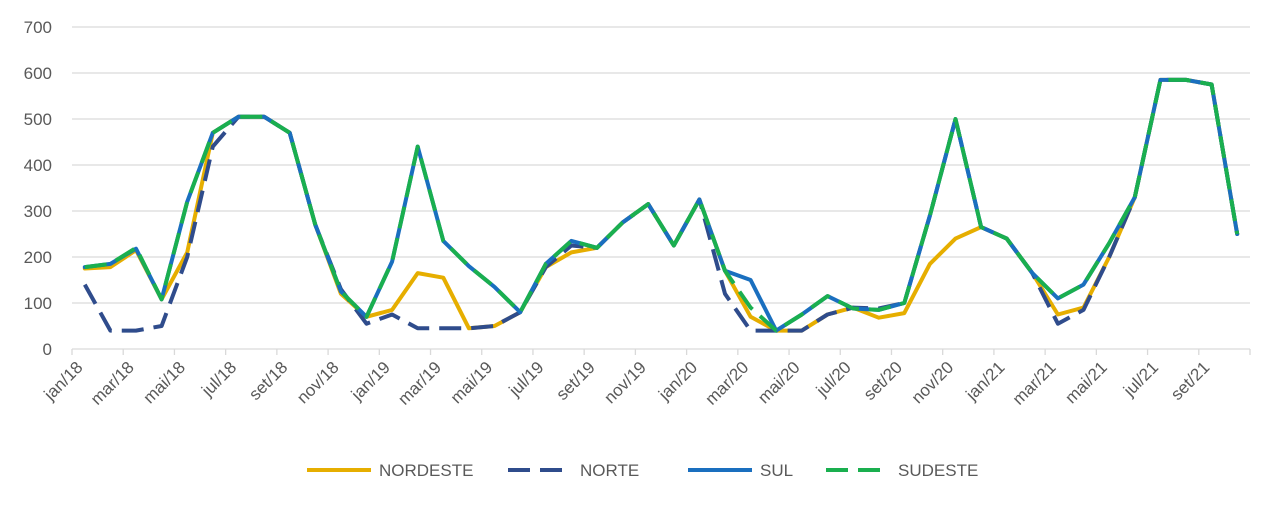 The height and width of the screenshot is (509, 1284). Describe the element at coordinates (938, 470) in the screenshot. I see `legend-label-sudeste: SUDESTE` at that location.